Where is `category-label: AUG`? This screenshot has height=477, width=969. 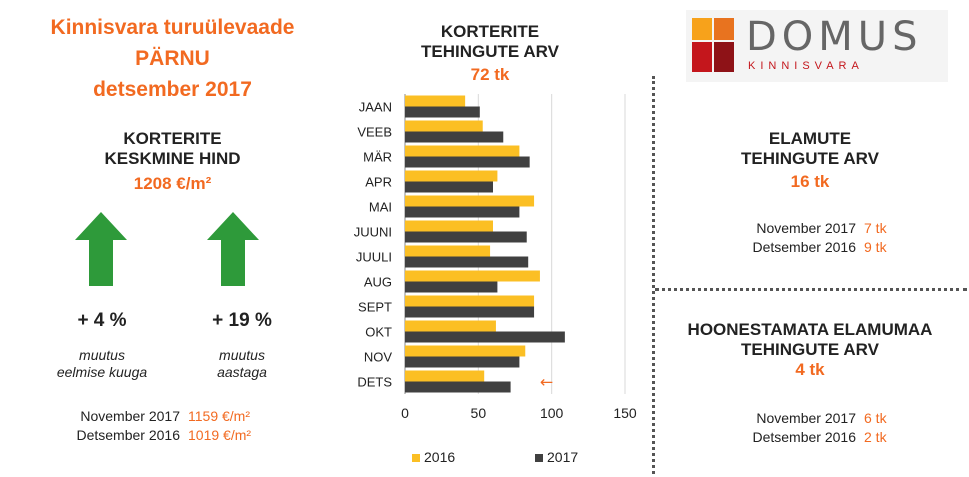 category-label: AUG is located at coordinates (378, 282).